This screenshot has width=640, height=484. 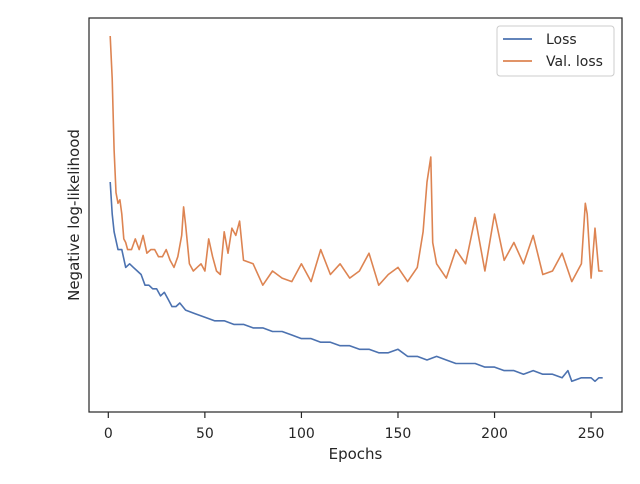 I want to click on legend: Loss Val. loss, so click(x=555, y=51).